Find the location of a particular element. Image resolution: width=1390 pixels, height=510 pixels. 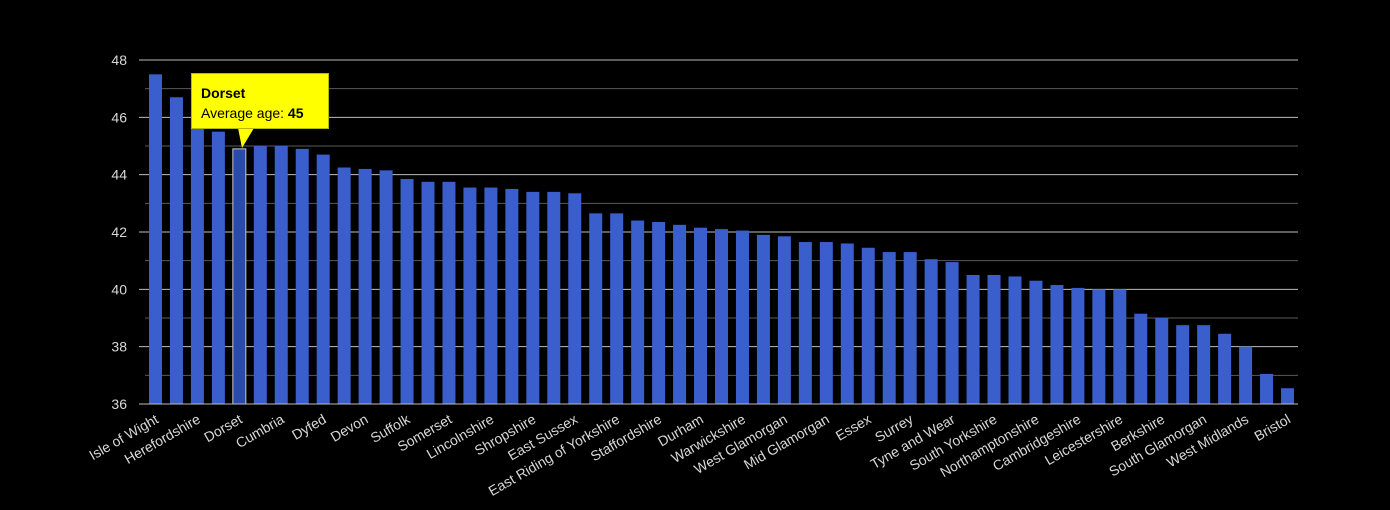

tooltip: Dorset Average age: 45 is located at coordinates (260, 101).